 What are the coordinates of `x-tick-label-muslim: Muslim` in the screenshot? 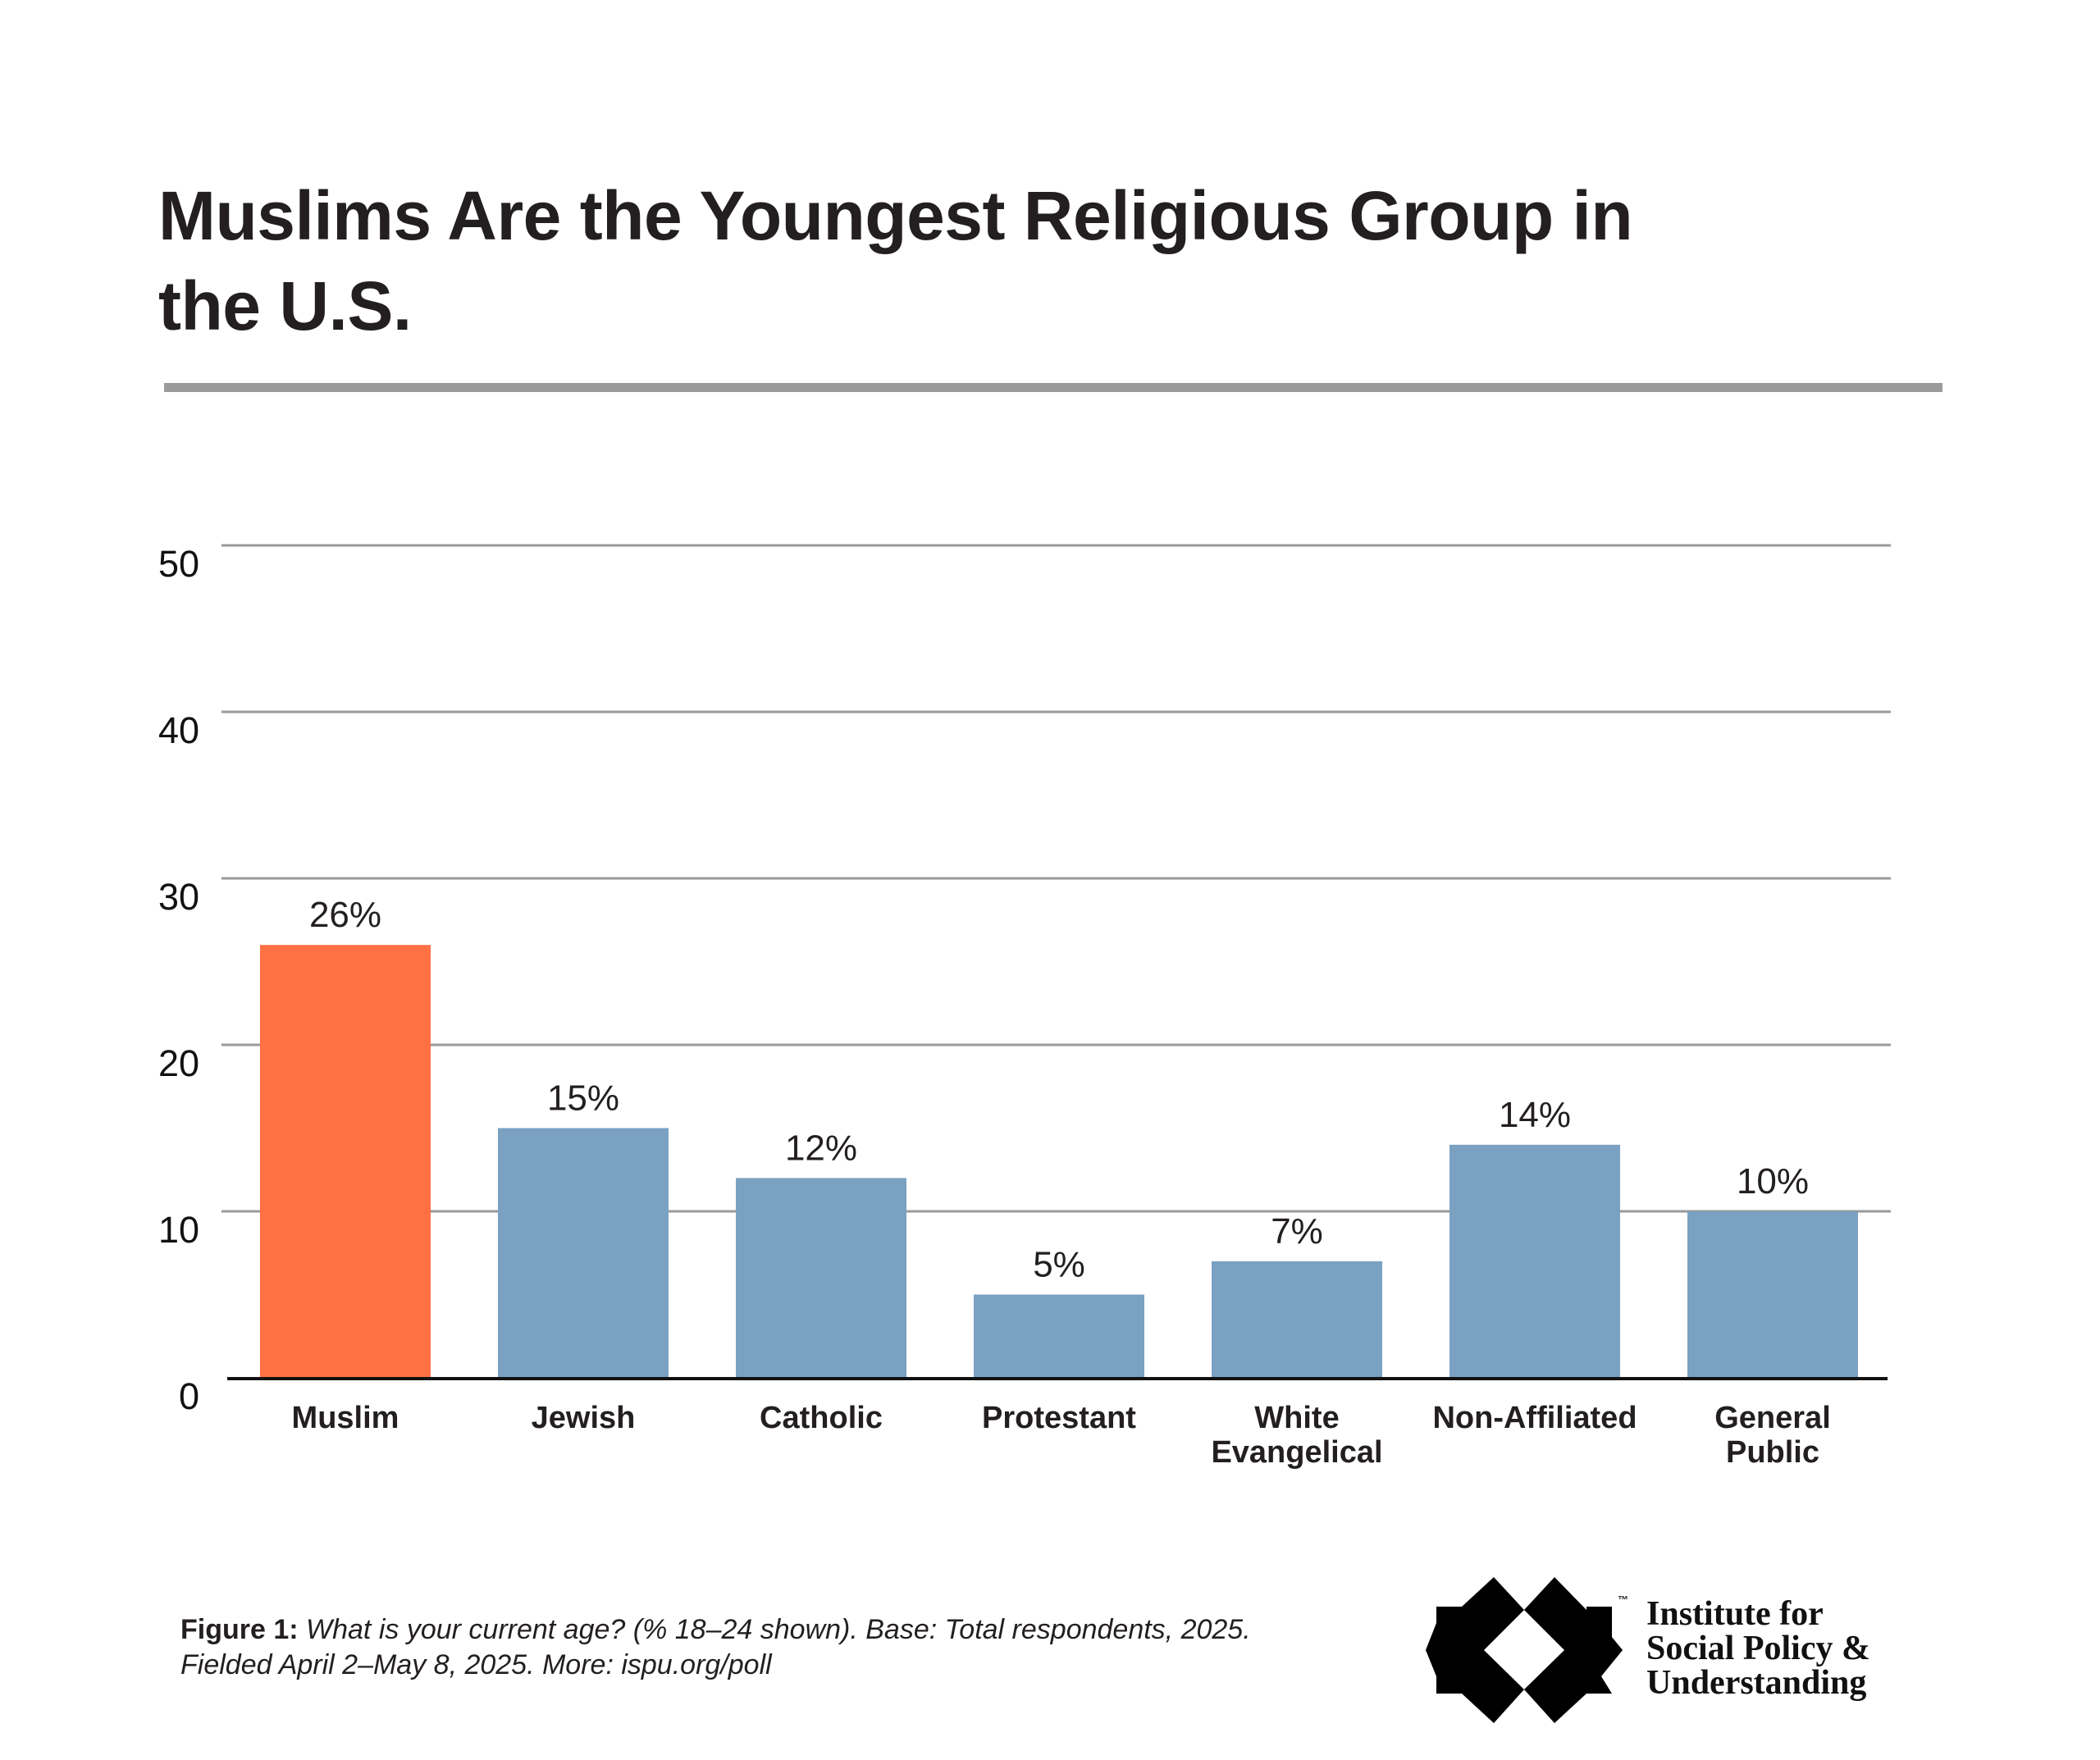 It's located at (346, 1418).